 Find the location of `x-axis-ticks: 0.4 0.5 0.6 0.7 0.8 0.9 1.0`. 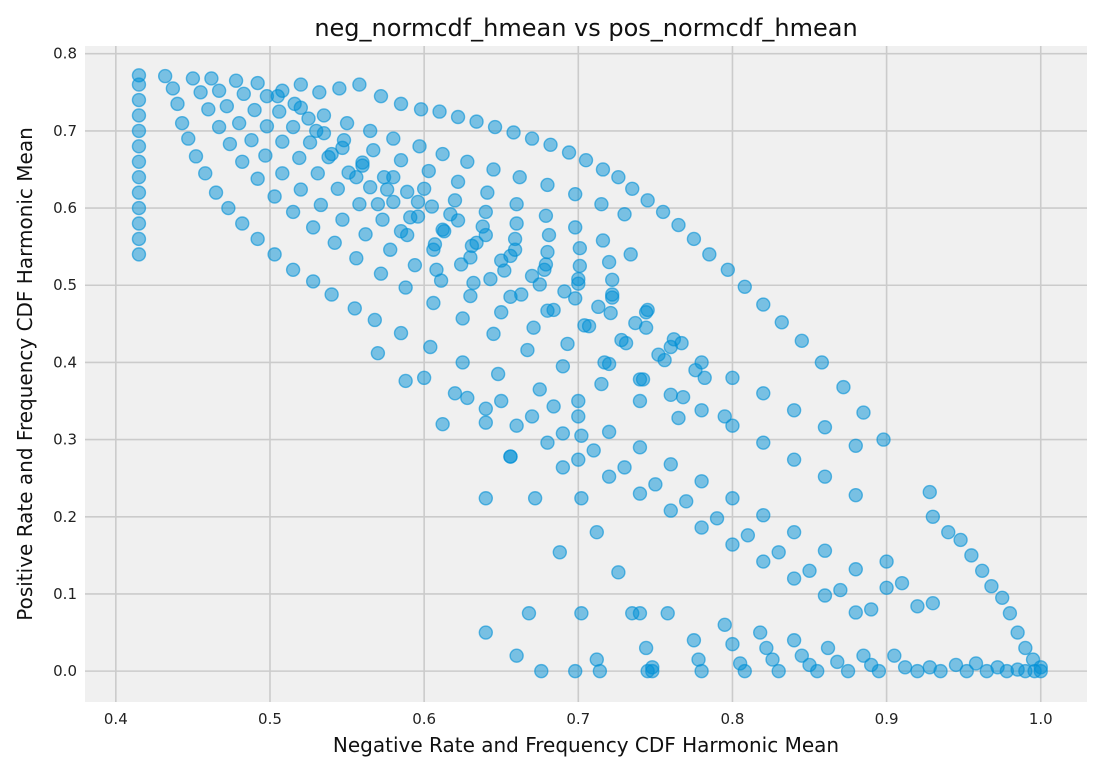

x-axis-ticks: 0.4 0.5 0.6 0.7 0.8 0.9 1.0 is located at coordinates (578, 719).